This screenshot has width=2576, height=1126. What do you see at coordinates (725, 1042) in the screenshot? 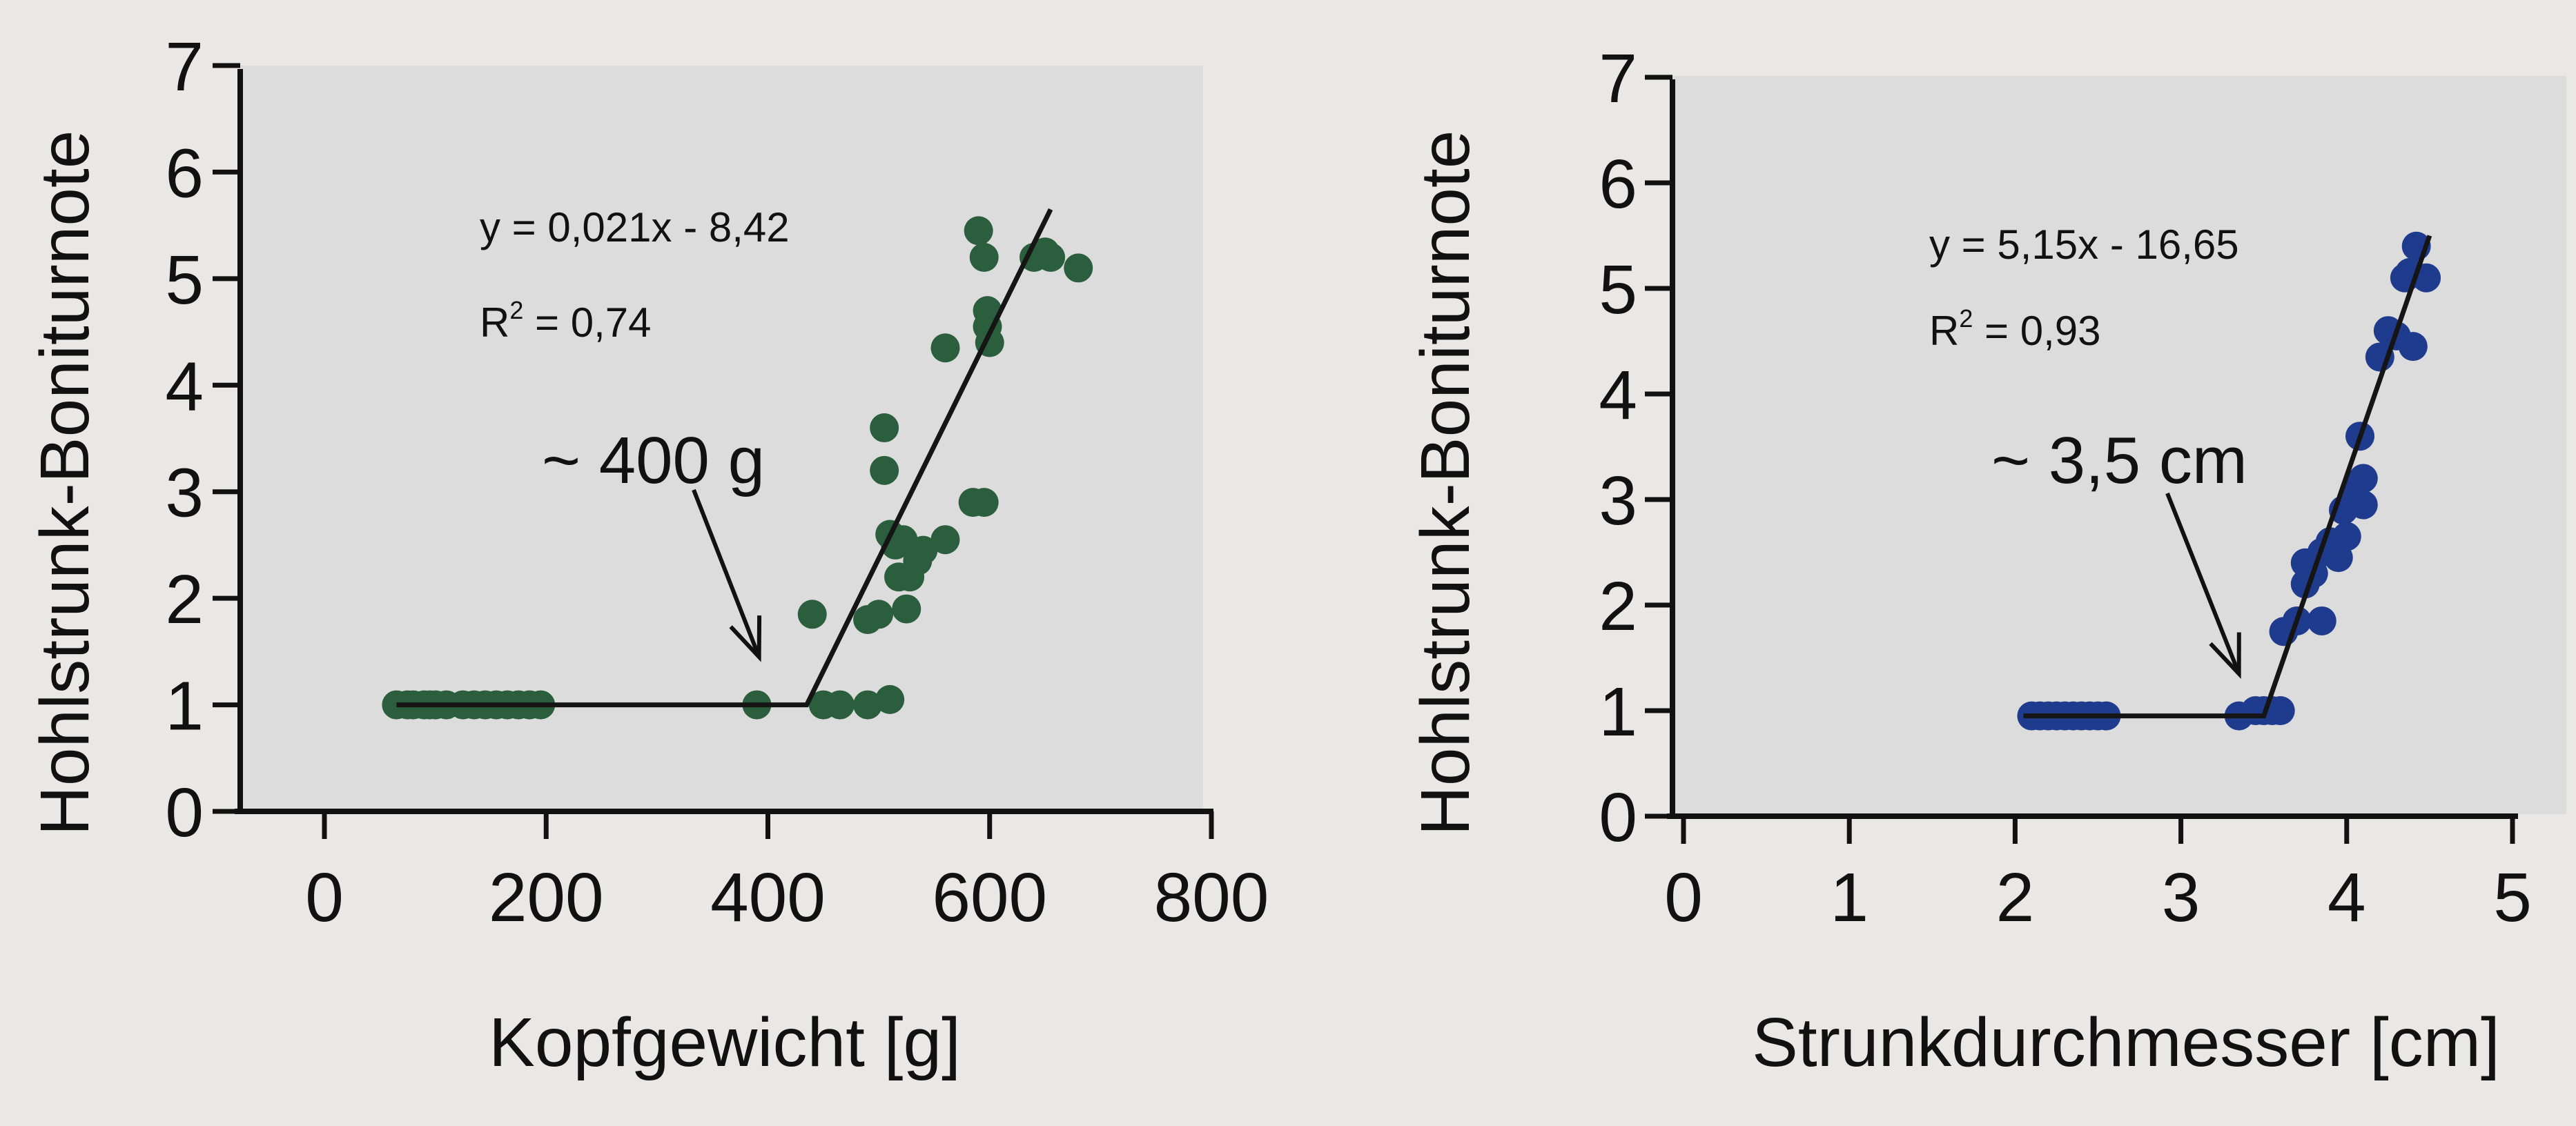
I see `x-axis-label: Kopfgewicht [g]` at bounding box center [725, 1042].